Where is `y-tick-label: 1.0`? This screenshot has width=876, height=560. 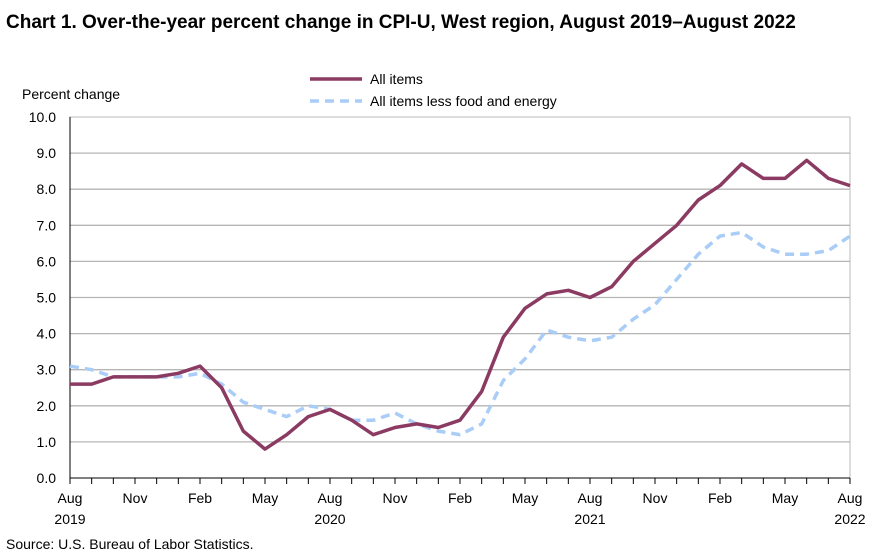 y-tick-label: 1.0 is located at coordinates (47, 442).